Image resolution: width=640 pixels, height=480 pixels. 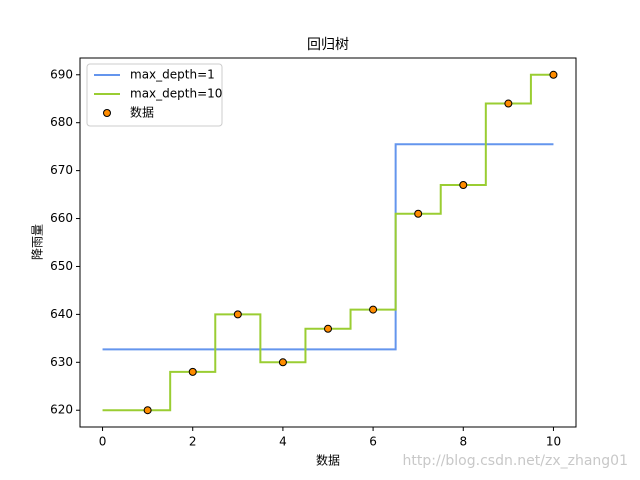 What do you see at coordinates (193, 442) in the screenshot?
I see `x-tick-label: 2` at bounding box center [193, 442].